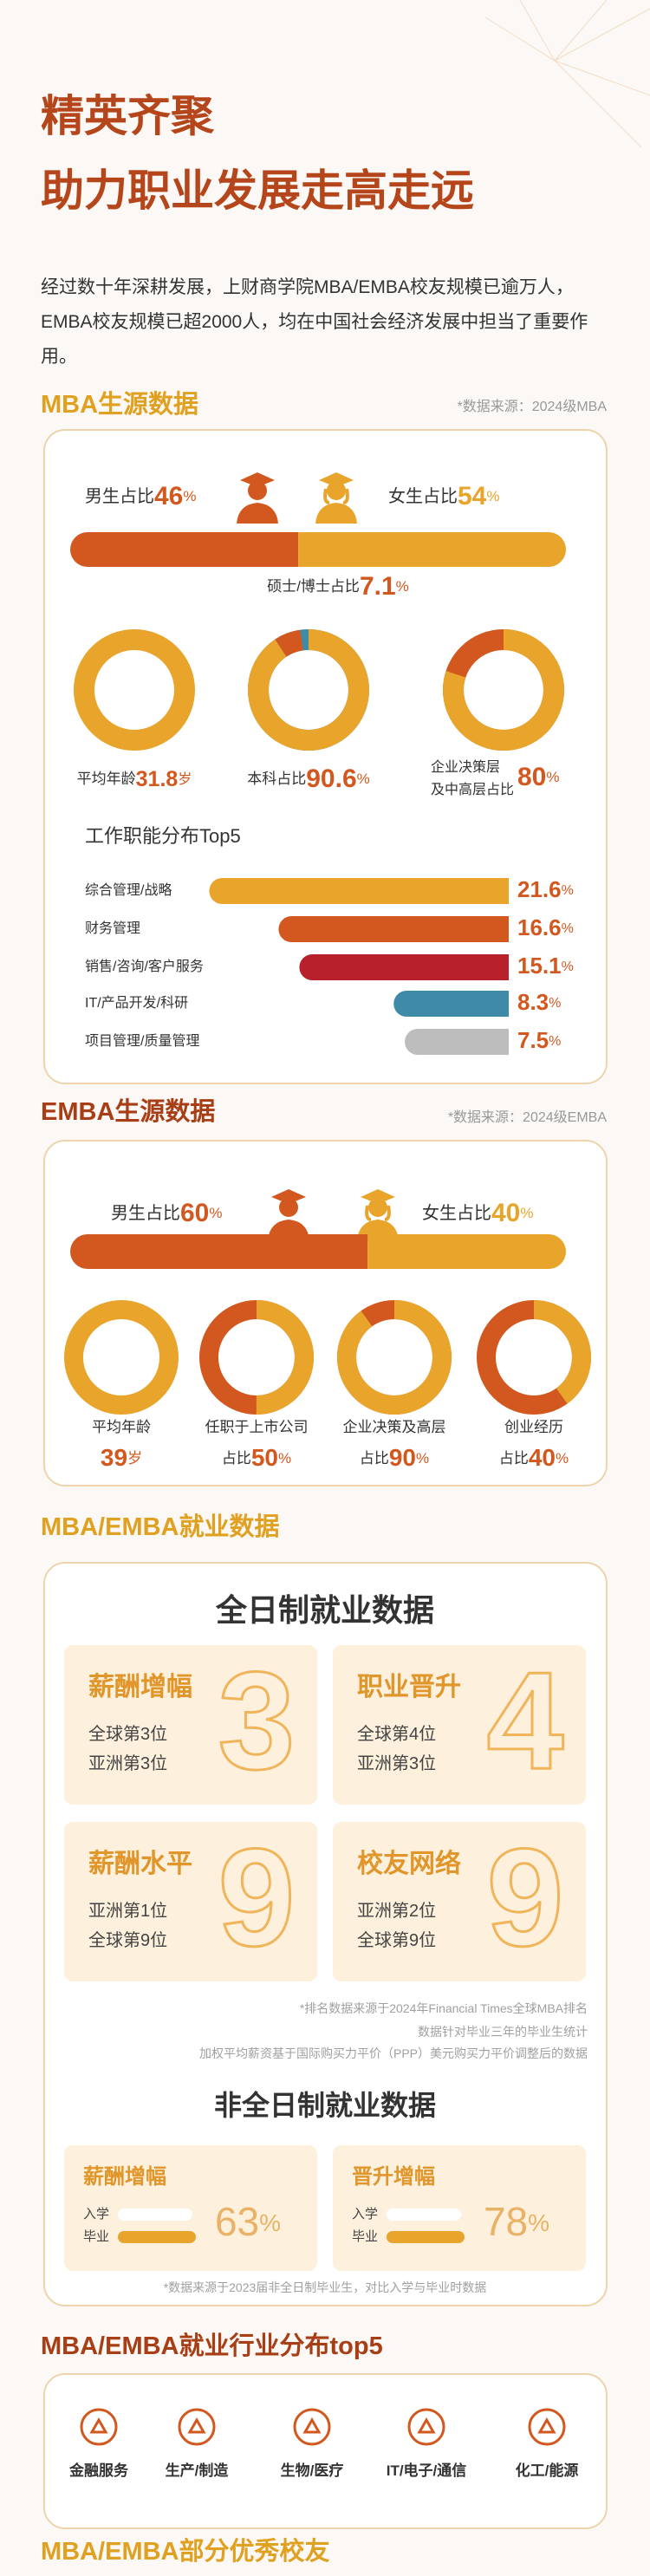 This screenshot has width=650, height=2576. Describe the element at coordinates (545, 966) in the screenshot. I see `function-value: 15.1%` at that location.